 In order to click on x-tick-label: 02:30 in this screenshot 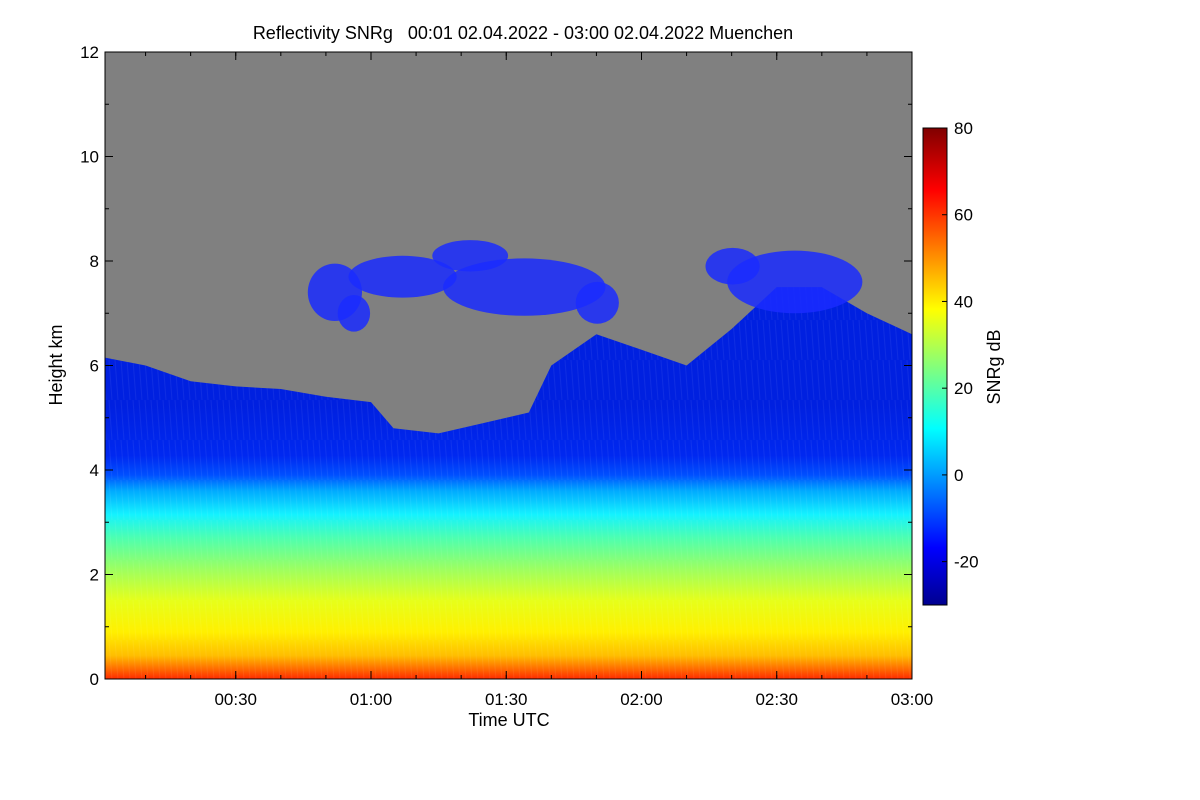, I will do `click(776, 699)`.